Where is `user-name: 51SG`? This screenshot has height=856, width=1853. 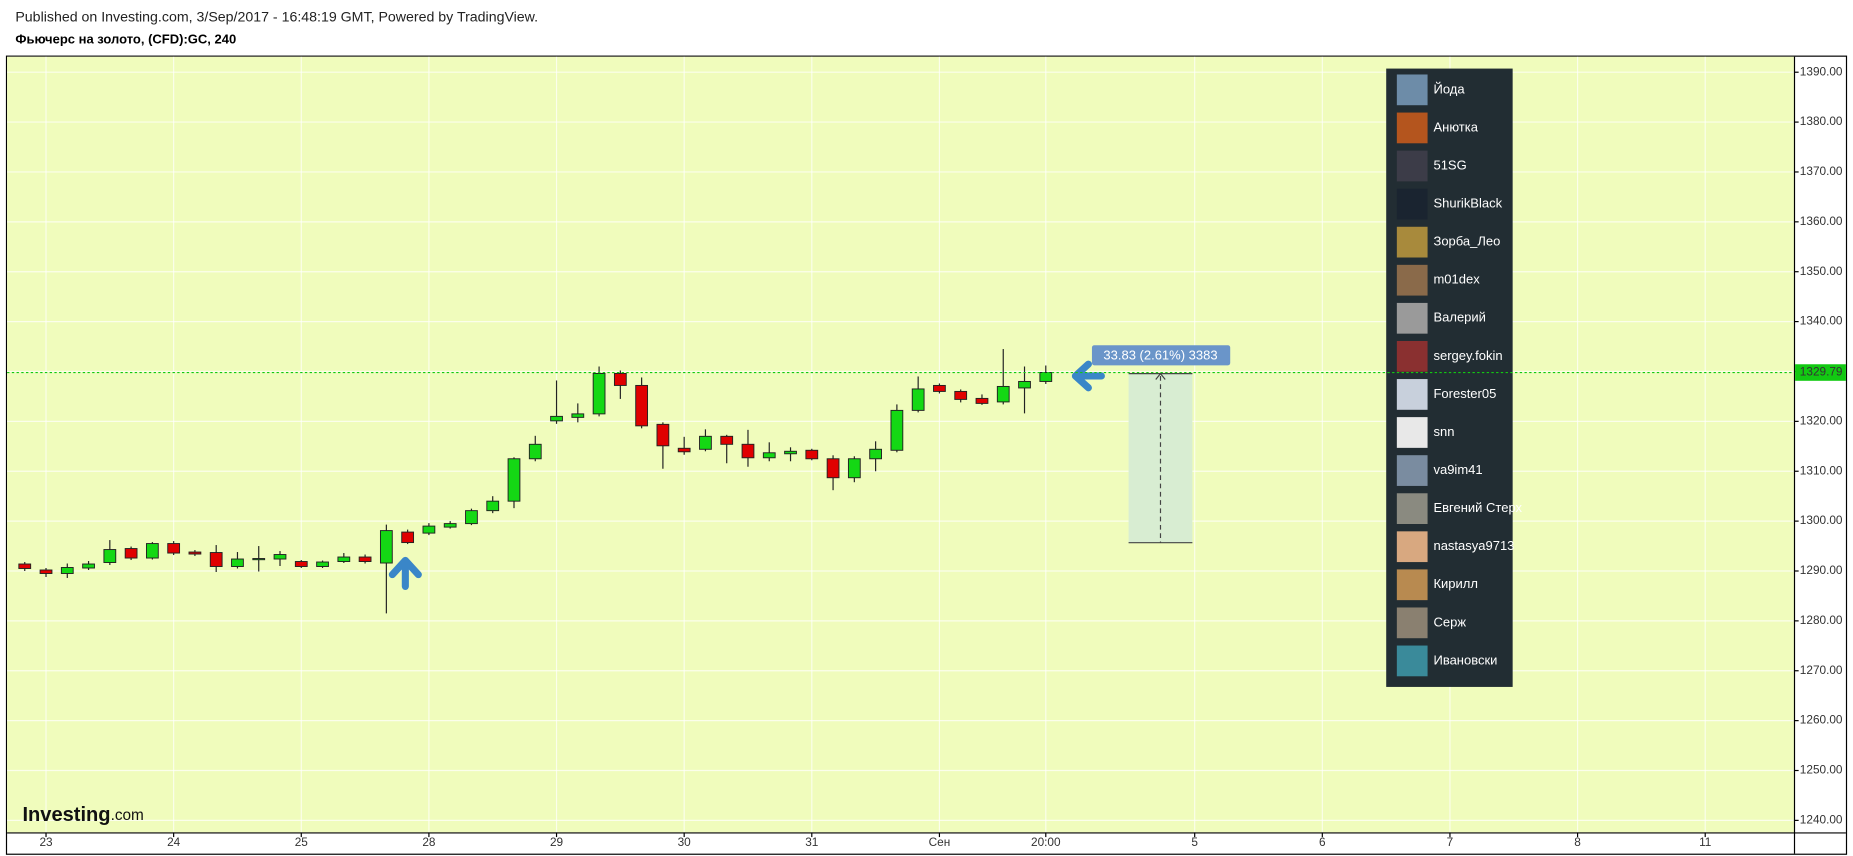 user-name: 51SG is located at coordinates (1449, 164).